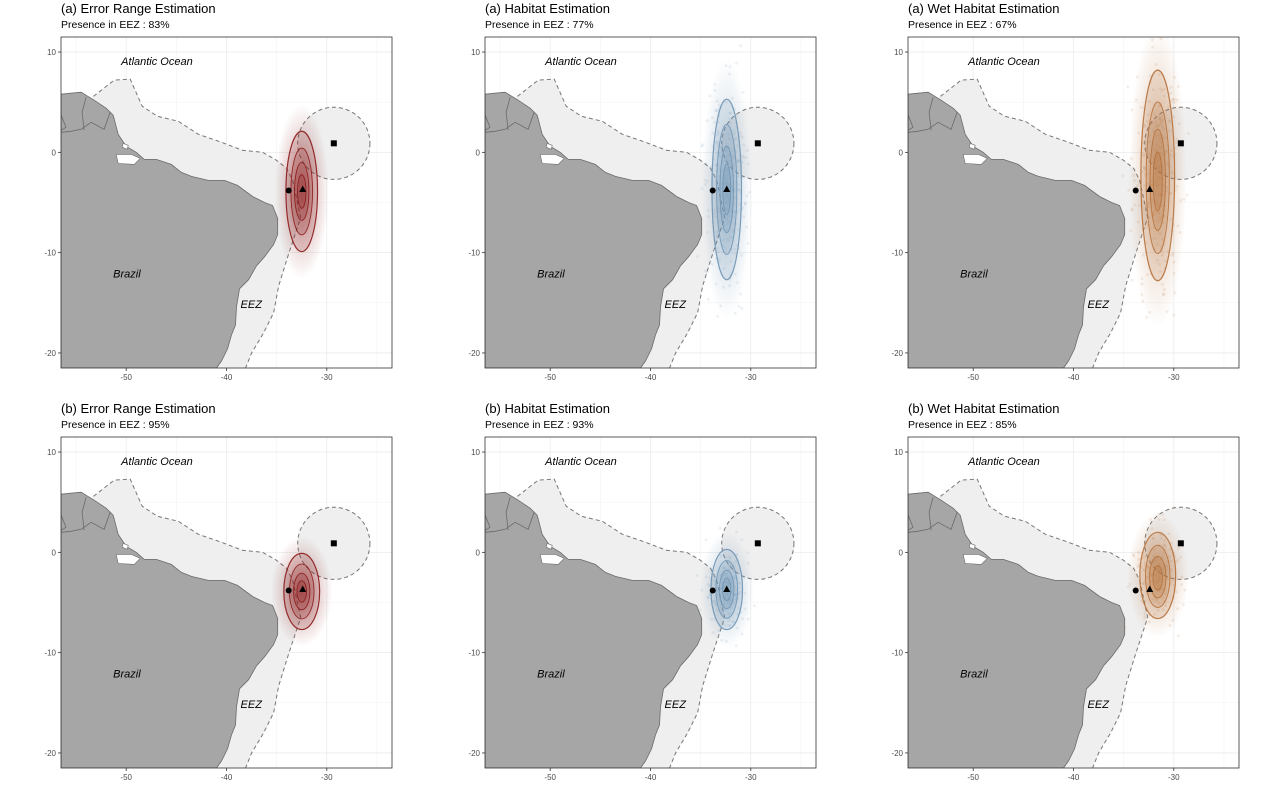  Describe the element at coordinates (550, 377) in the screenshot. I see `x-tick-label: -50` at that location.